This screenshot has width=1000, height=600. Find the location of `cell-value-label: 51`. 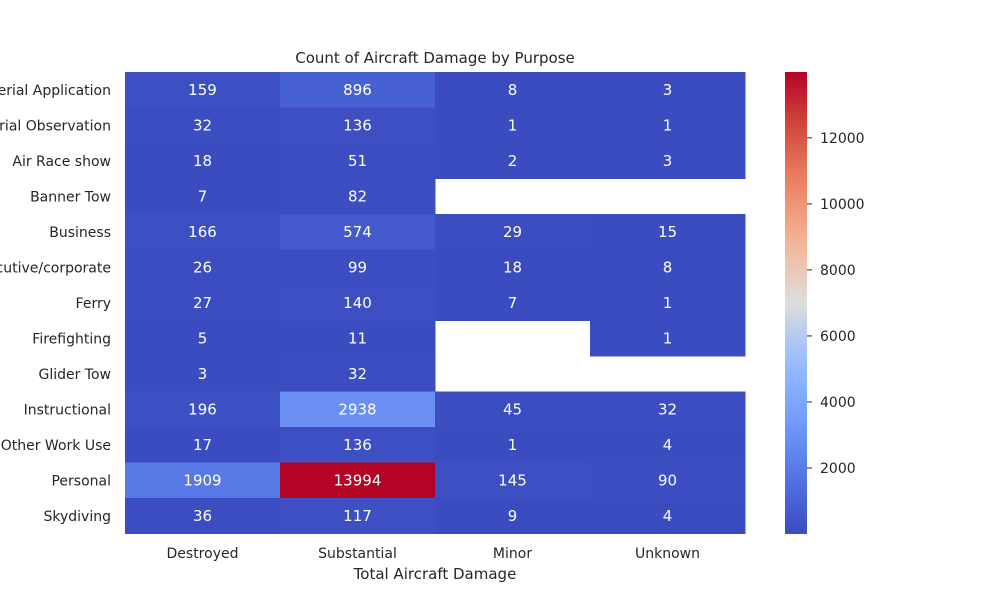

cell-value-label: 51 is located at coordinates (357, 161).